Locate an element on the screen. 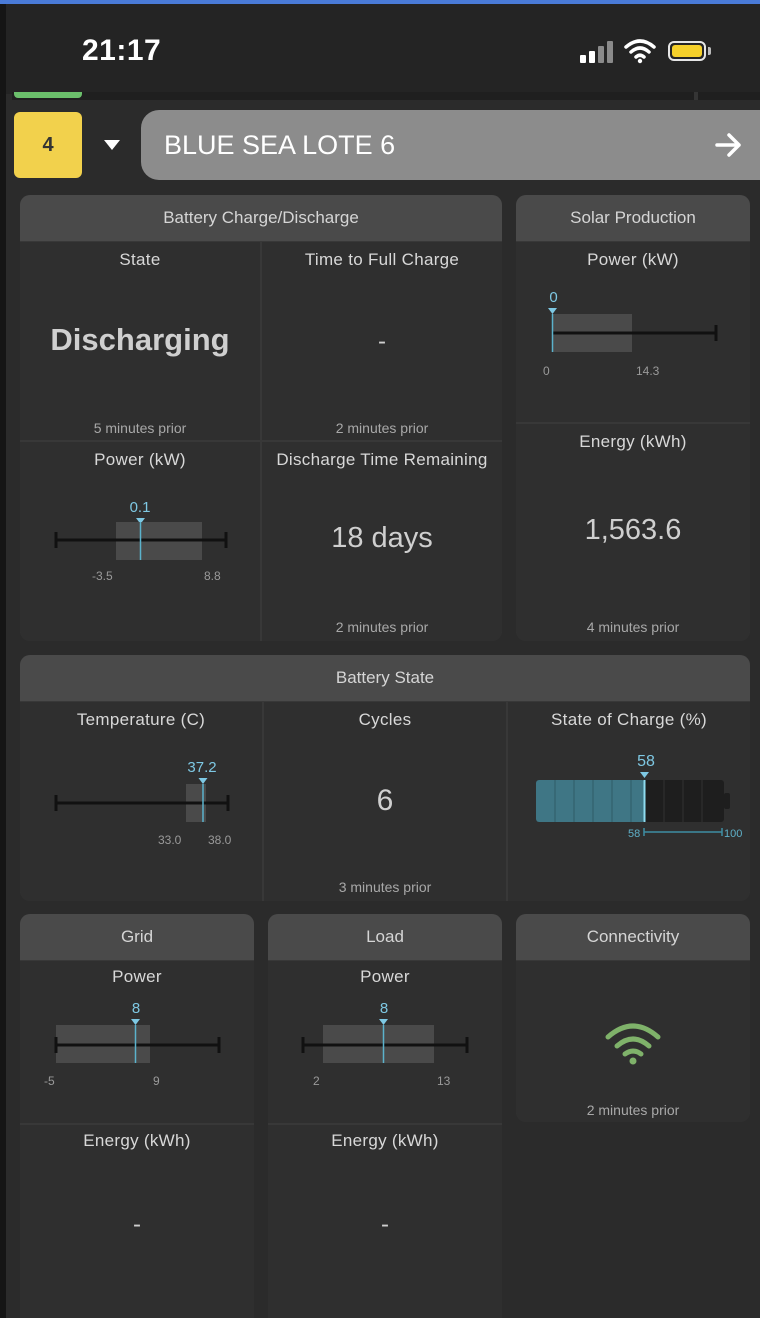 This screenshot has height=1318, width=760. site-selector is located at coordinates (450, 145).